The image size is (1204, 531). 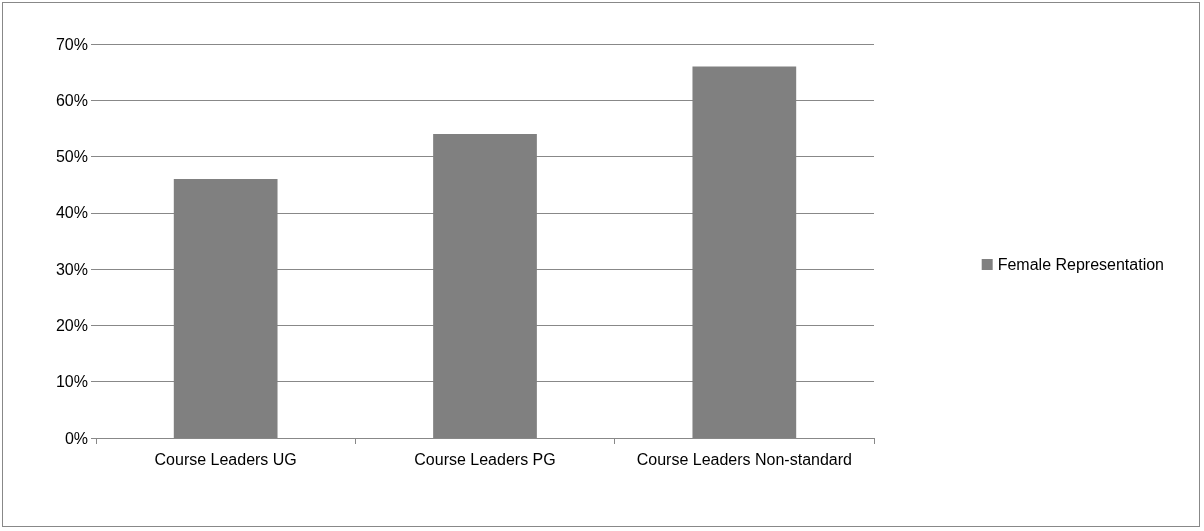 What do you see at coordinates (71, 382) in the screenshot?
I see `y-tick-label: 10%` at bounding box center [71, 382].